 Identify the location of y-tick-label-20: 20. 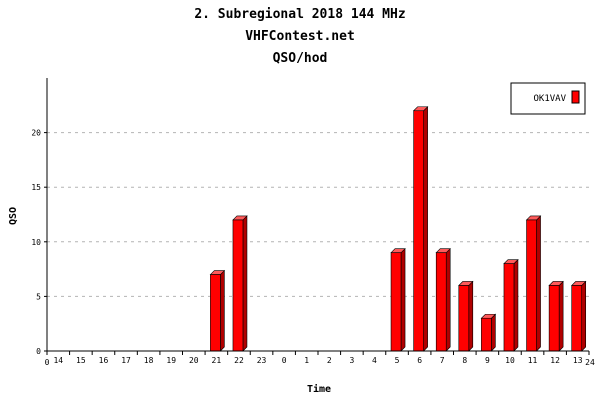
(36, 133).